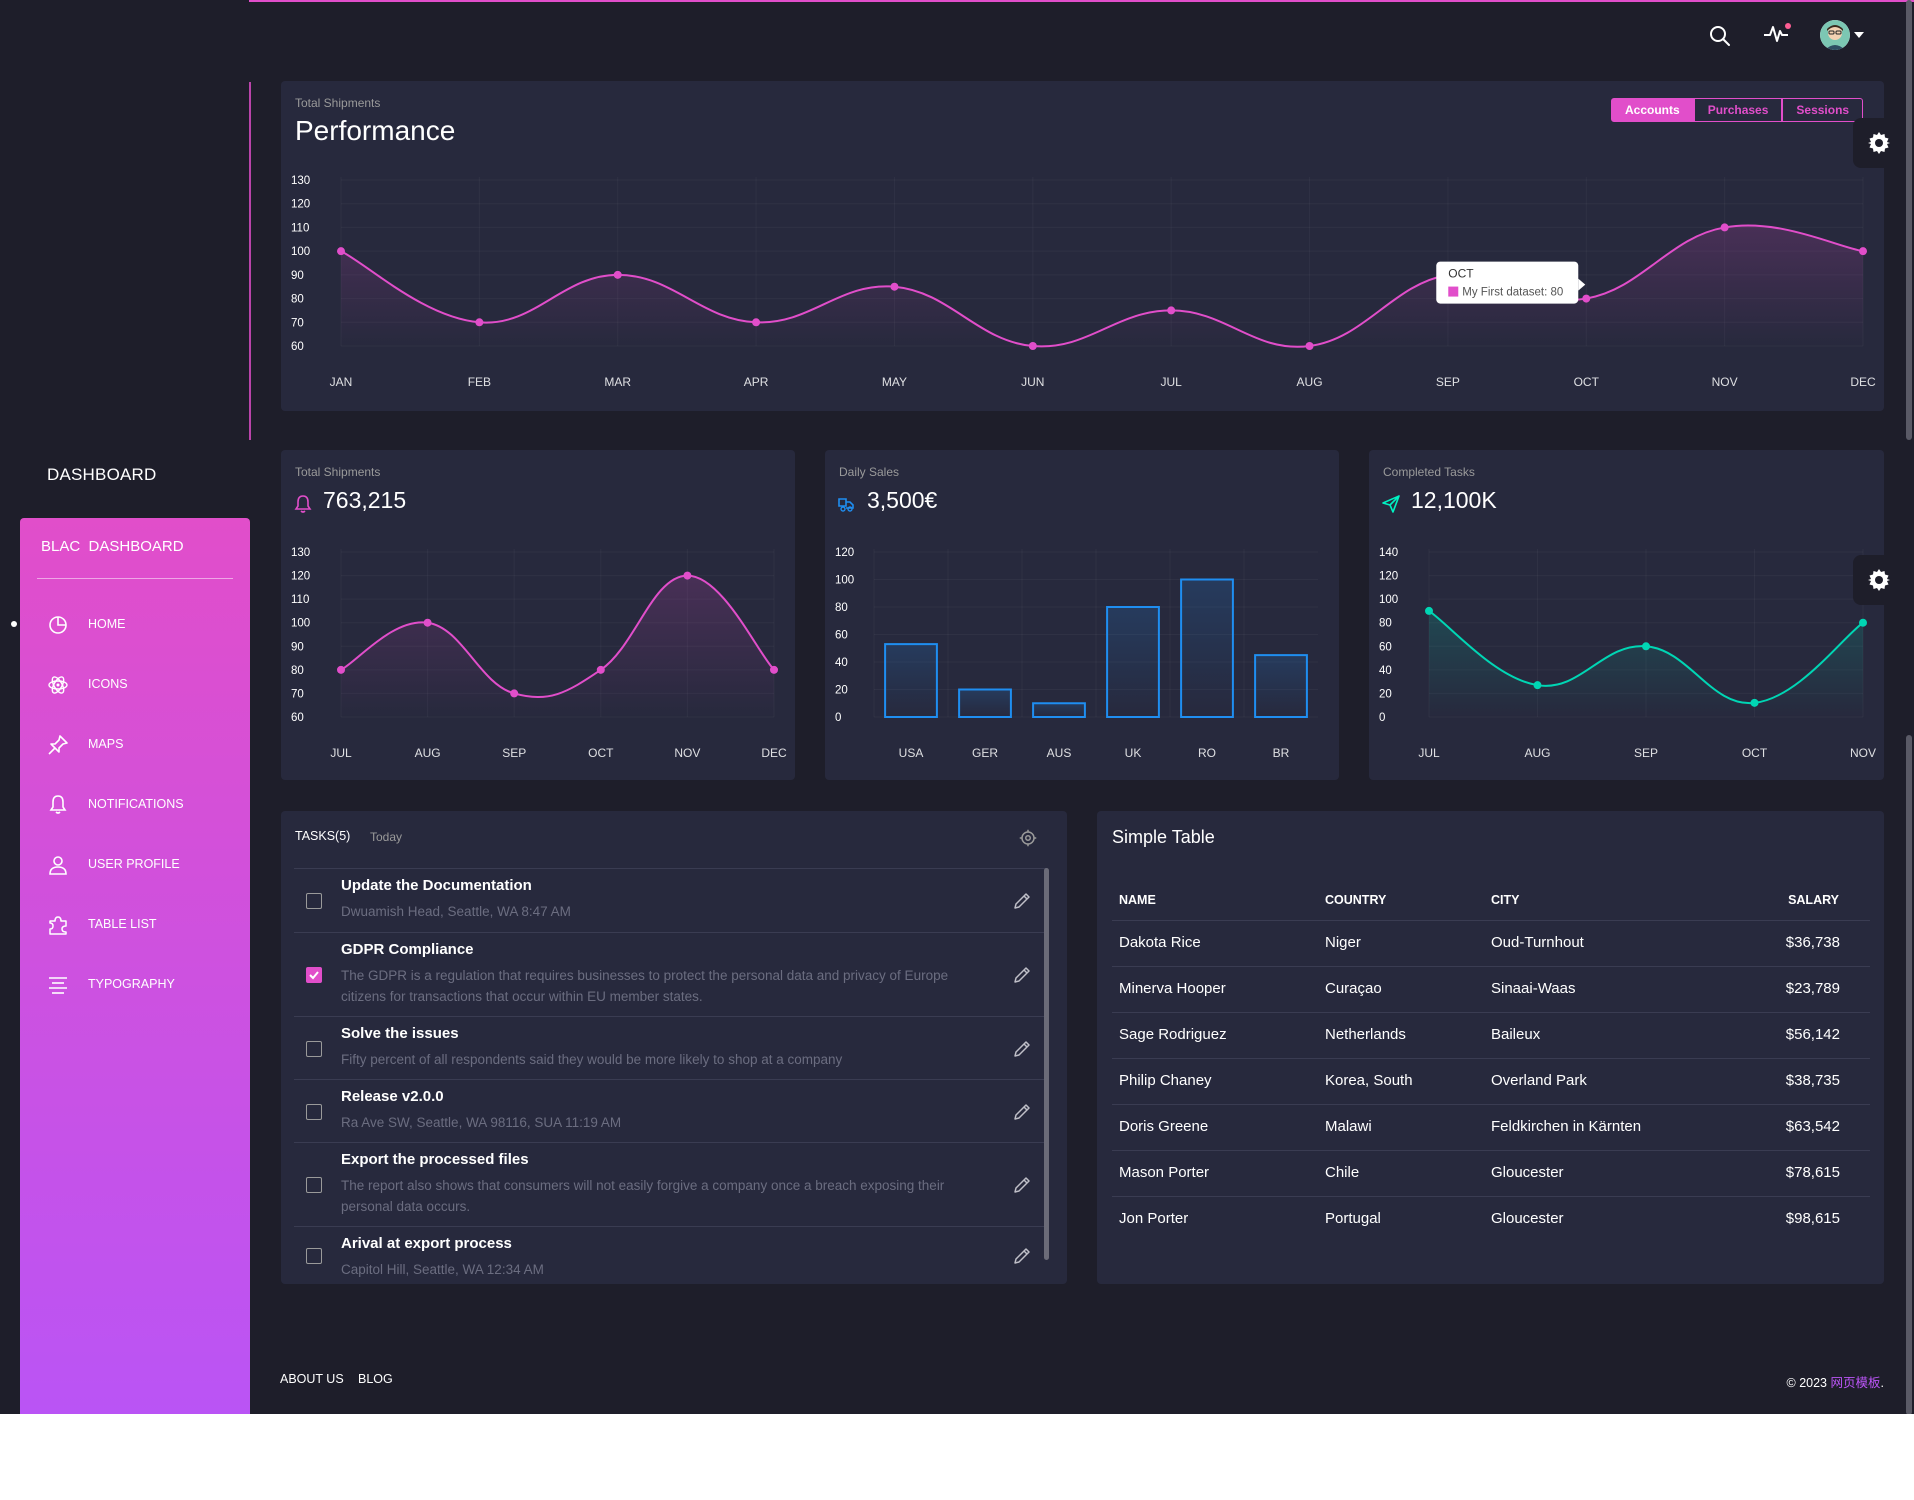  Describe the element at coordinates (135, 578) in the screenshot. I see `brand-divider` at that location.